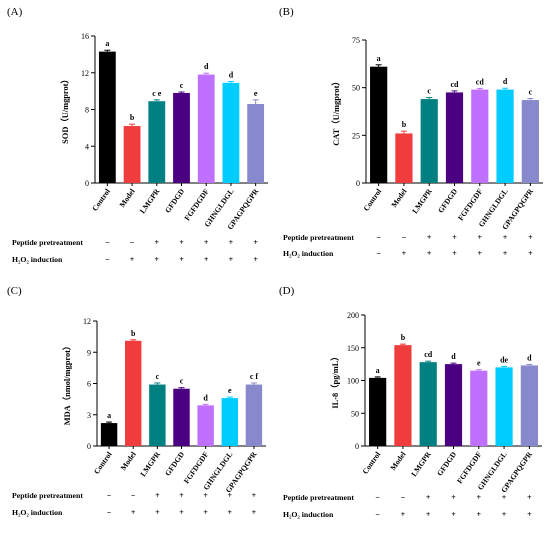  What do you see at coordinates (67, 384) in the screenshot?
I see `y-axis-label: MDA（nmol/mgprot）` at bounding box center [67, 384].